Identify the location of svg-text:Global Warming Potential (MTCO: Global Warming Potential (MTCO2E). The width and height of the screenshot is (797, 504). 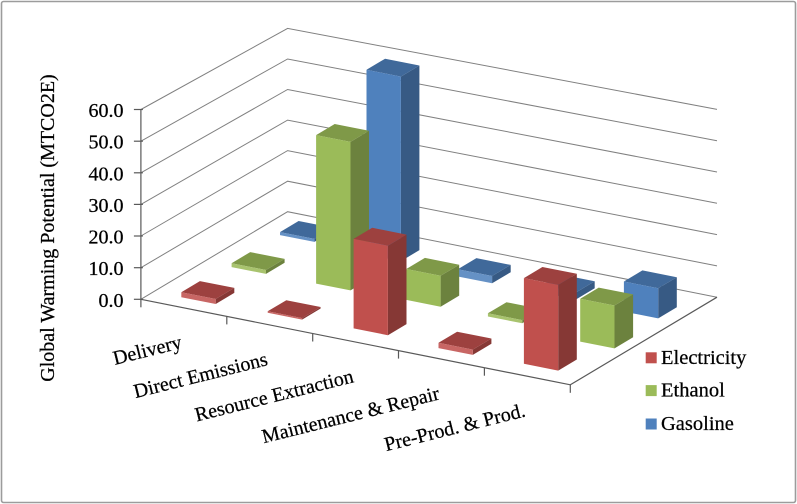
(48, 227).